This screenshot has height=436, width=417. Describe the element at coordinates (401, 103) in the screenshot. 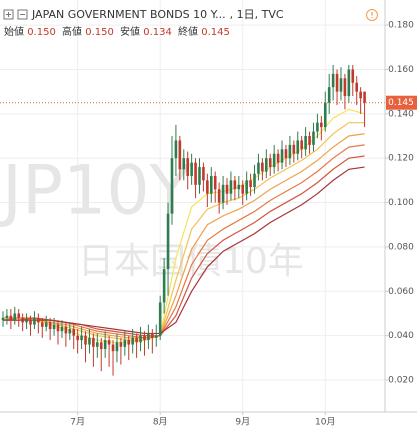

I see `last-price-label: 0.145` at that location.